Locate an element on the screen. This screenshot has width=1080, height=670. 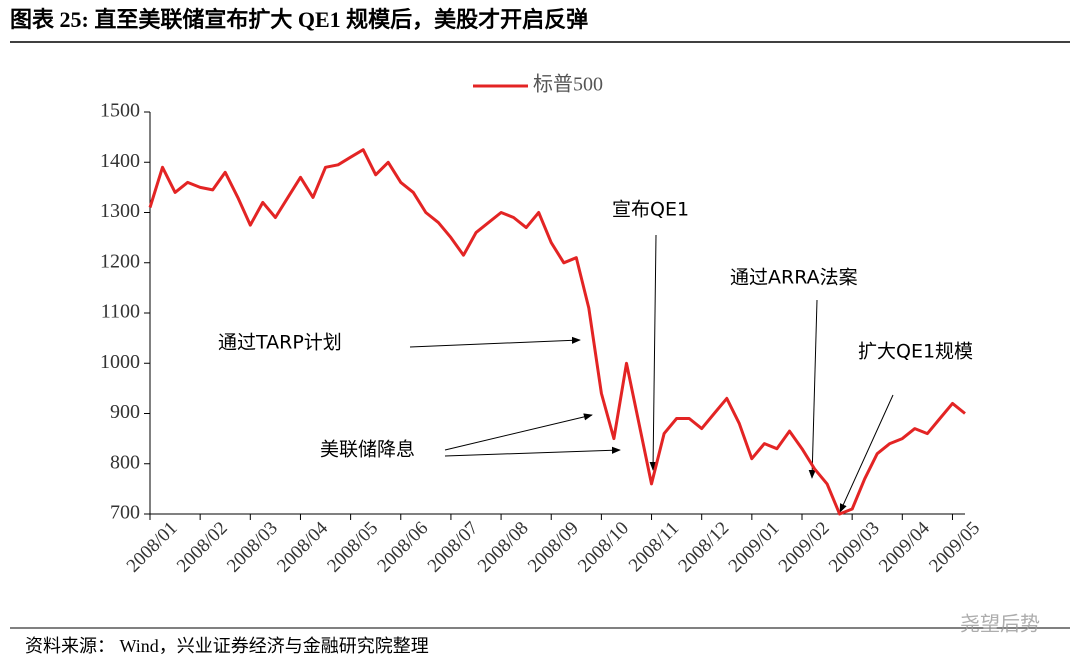
x-tick-label: 2008/10 is located at coordinates (603, 547).